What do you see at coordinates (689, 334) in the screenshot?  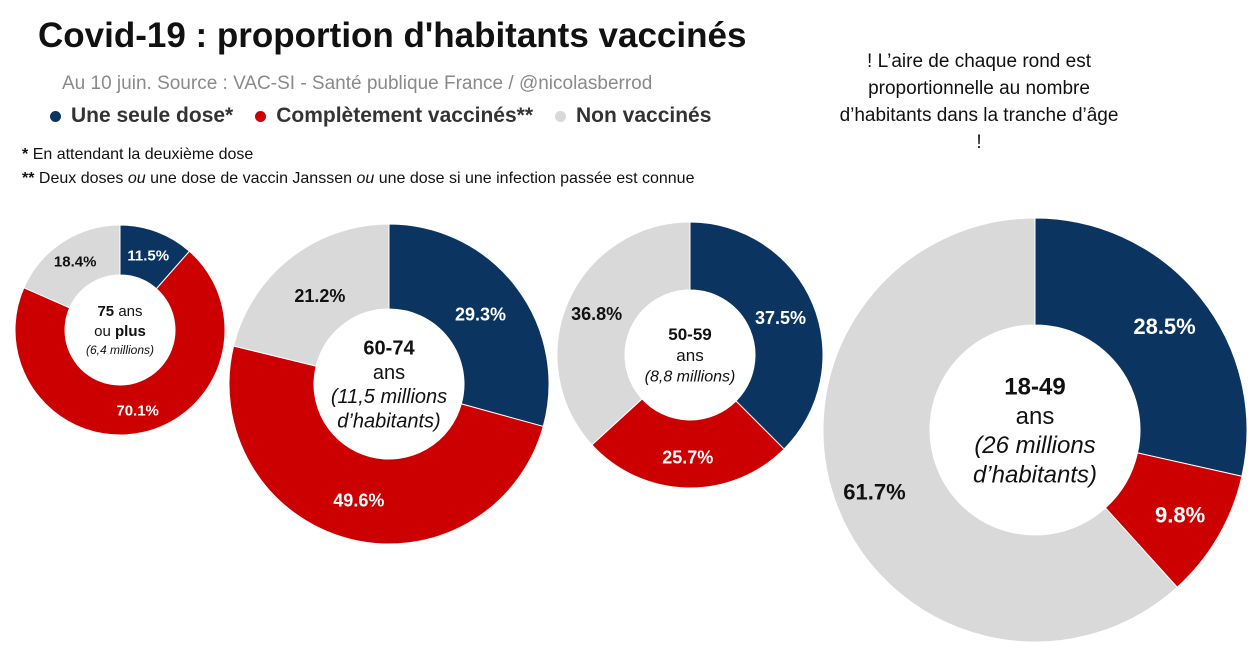 I see `donut-50-59-center-age: 50-59` at bounding box center [689, 334].